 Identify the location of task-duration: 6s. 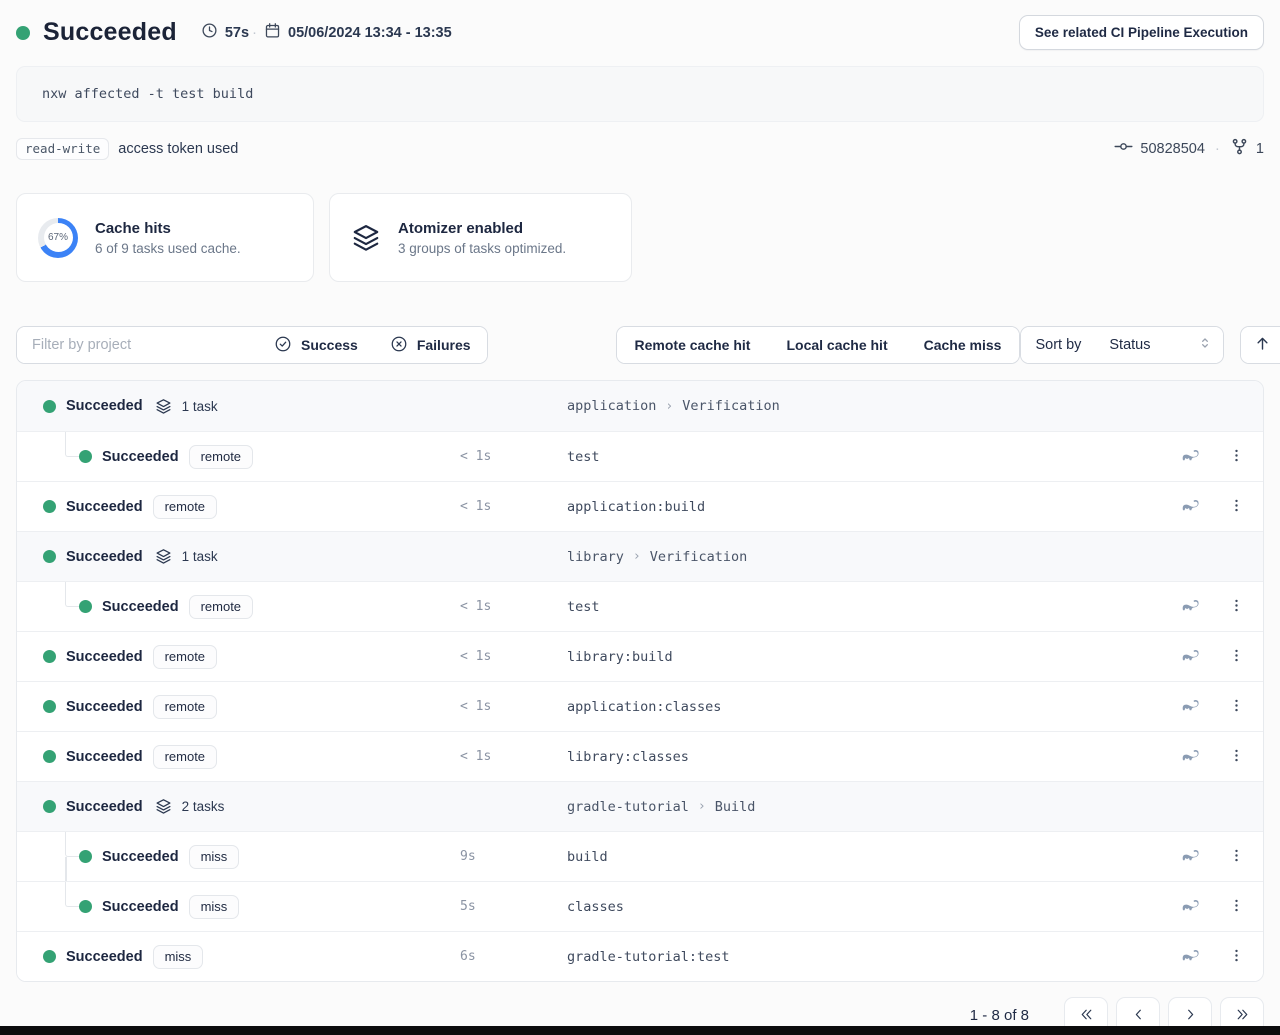
(468, 956).